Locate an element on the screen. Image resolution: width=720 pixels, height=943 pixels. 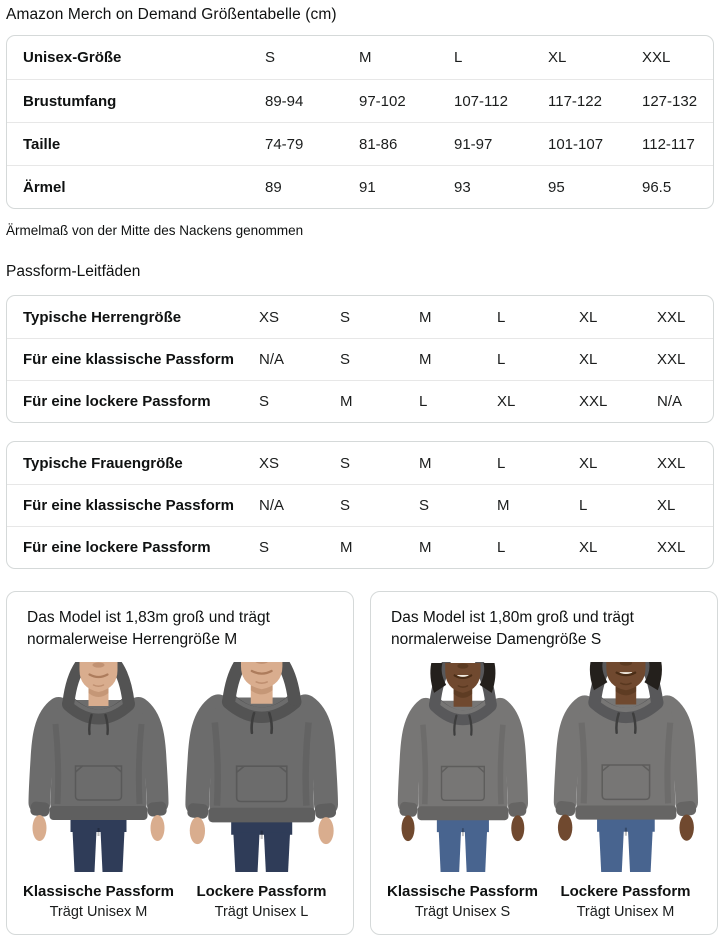
measure-cell: 91-97 is located at coordinates (473, 144).